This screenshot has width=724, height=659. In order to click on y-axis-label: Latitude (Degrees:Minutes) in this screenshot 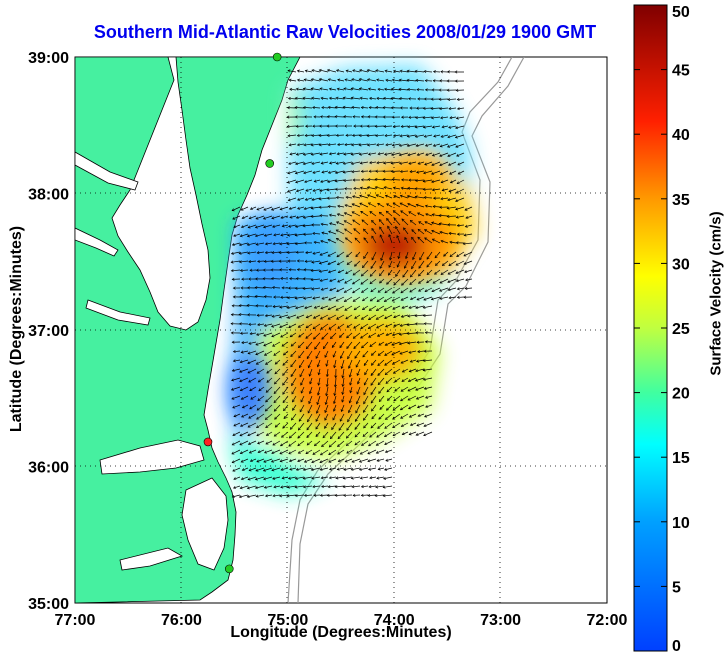, I will do `click(16, 329)`.